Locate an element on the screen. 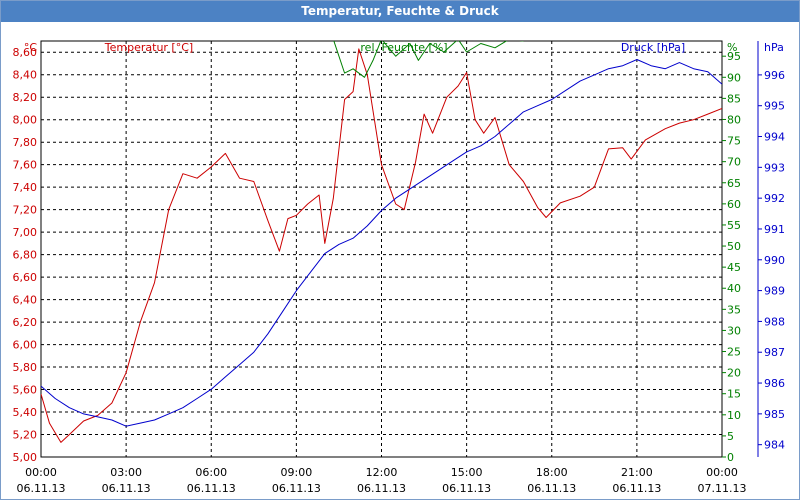  humidity-tick-label: 65 is located at coordinates (734, 183).